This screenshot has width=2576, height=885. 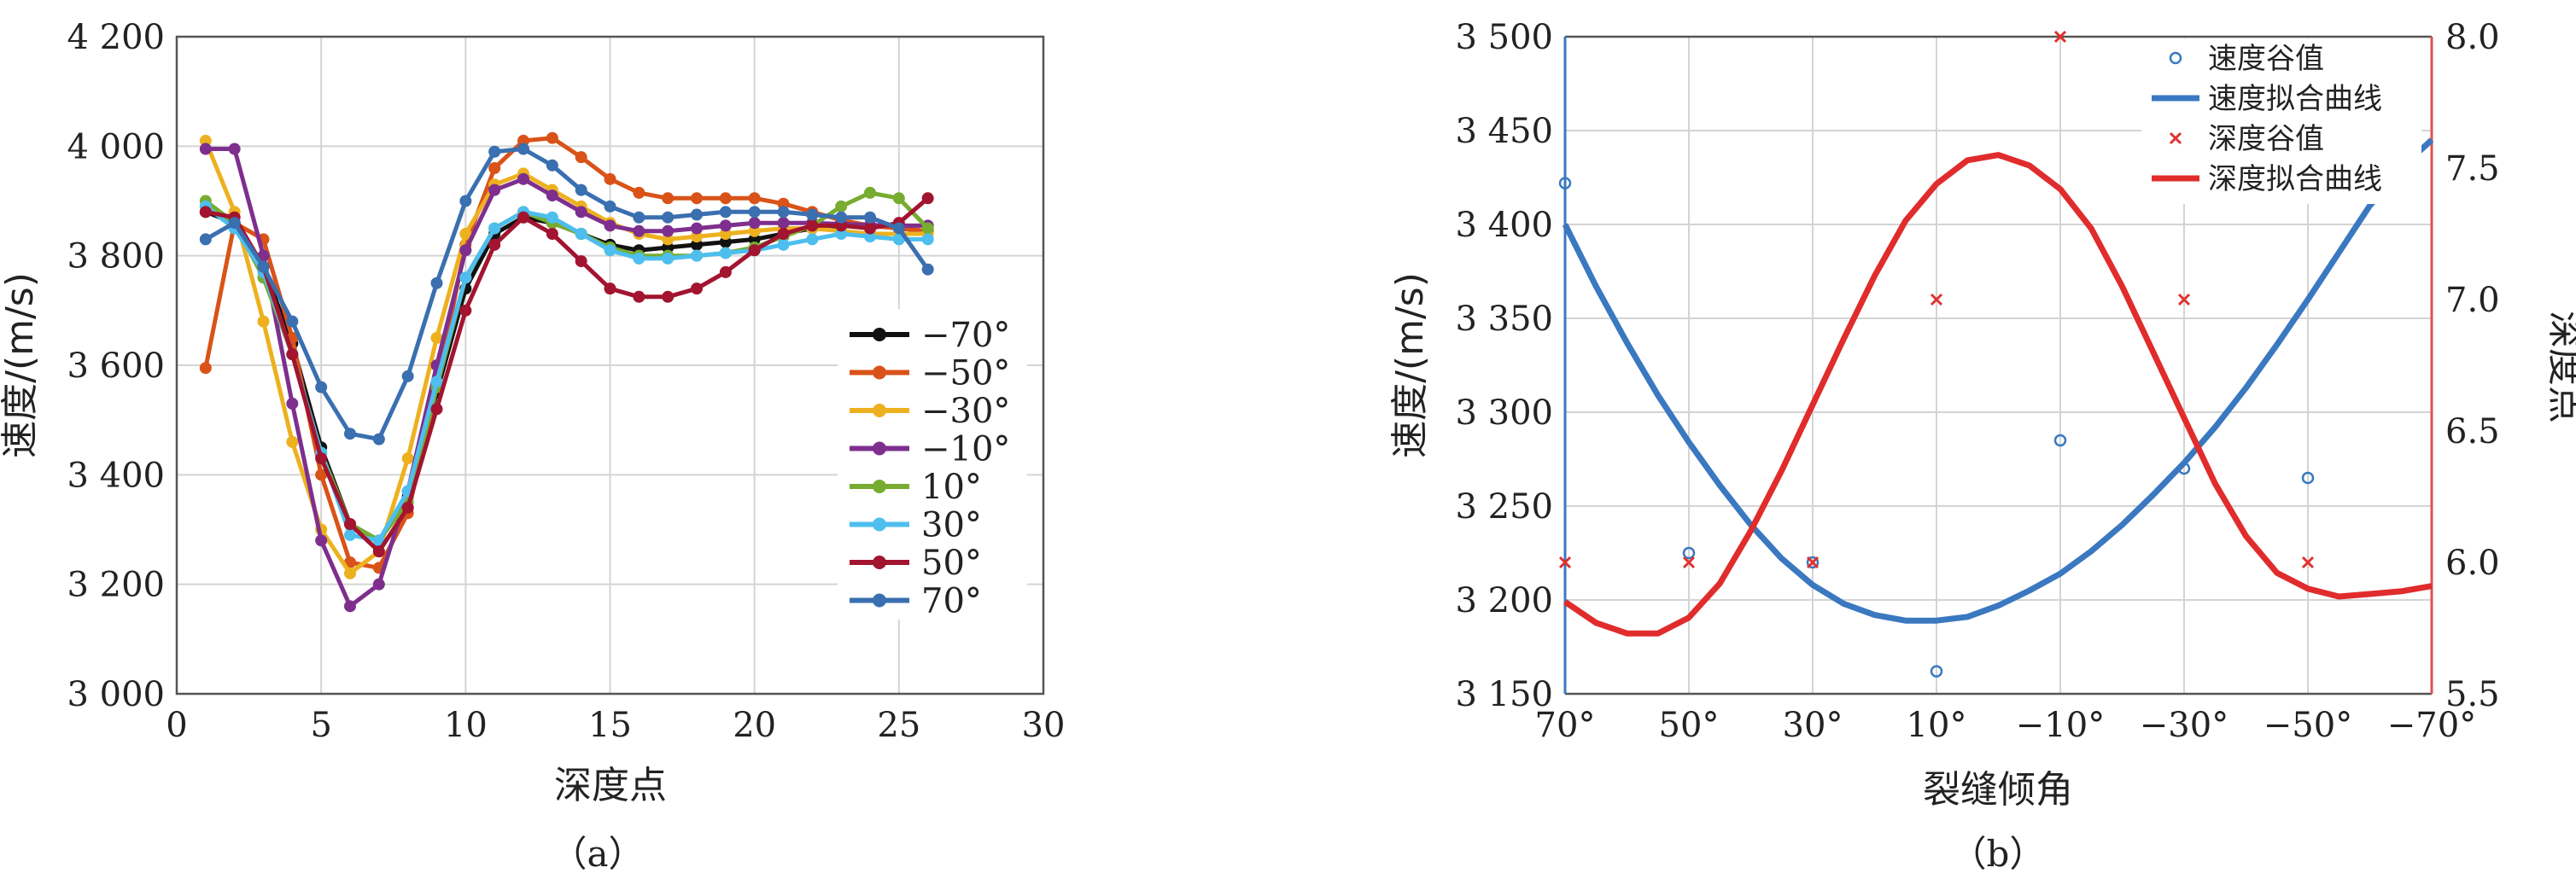 What do you see at coordinates (1565, 726) in the screenshot?
I see `x-tick-label-b: 70°` at bounding box center [1565, 726].